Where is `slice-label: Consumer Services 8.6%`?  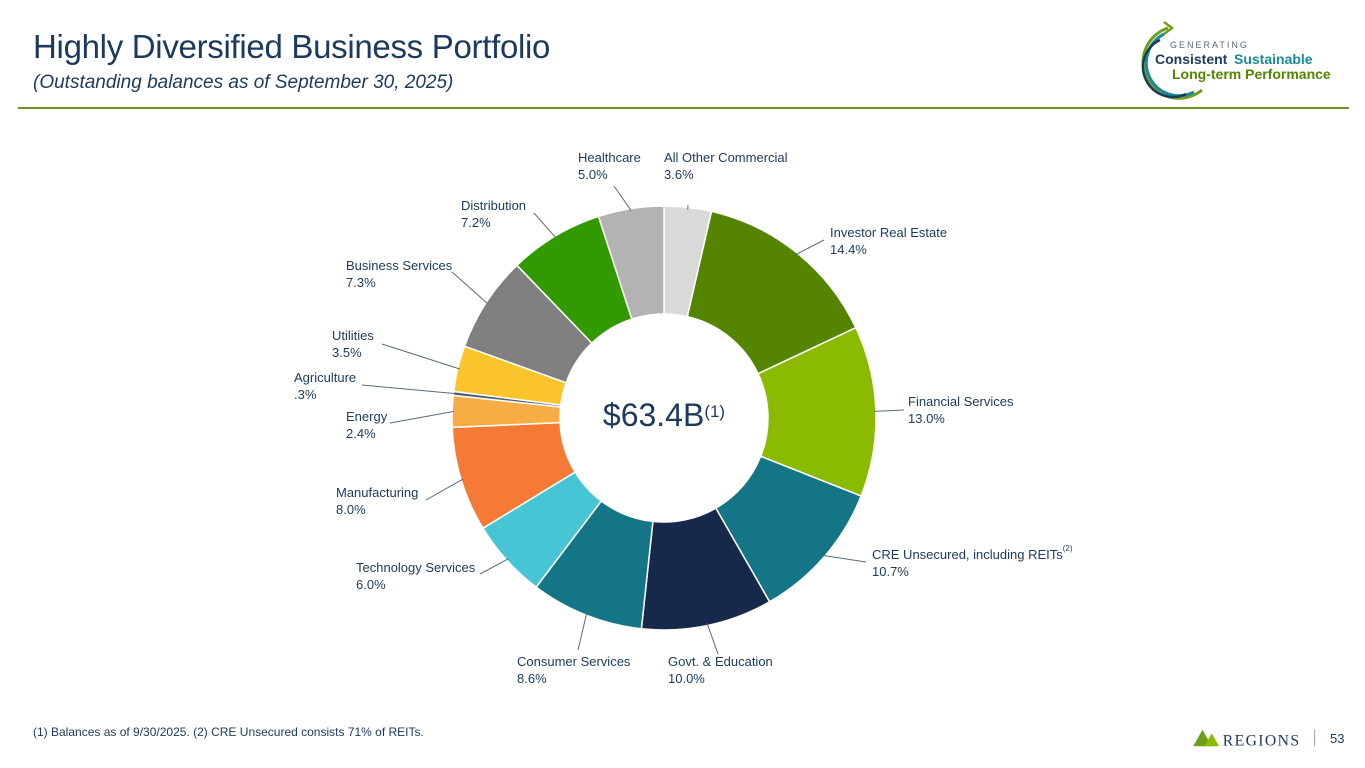
slice-label: Consumer Services 8.6% is located at coordinates (574, 670).